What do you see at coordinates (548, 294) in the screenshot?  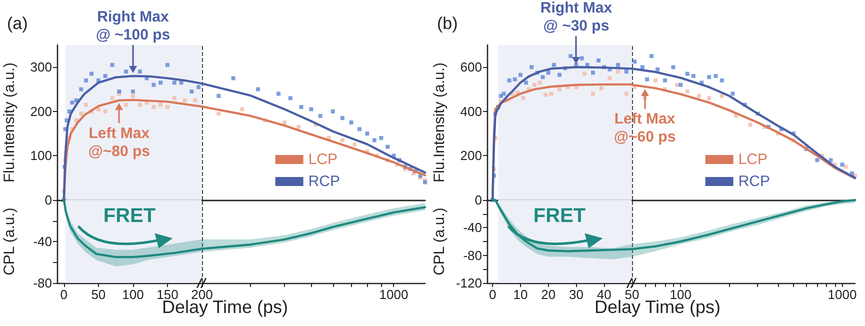 I see `x-tick-label: 20` at bounding box center [548, 294].